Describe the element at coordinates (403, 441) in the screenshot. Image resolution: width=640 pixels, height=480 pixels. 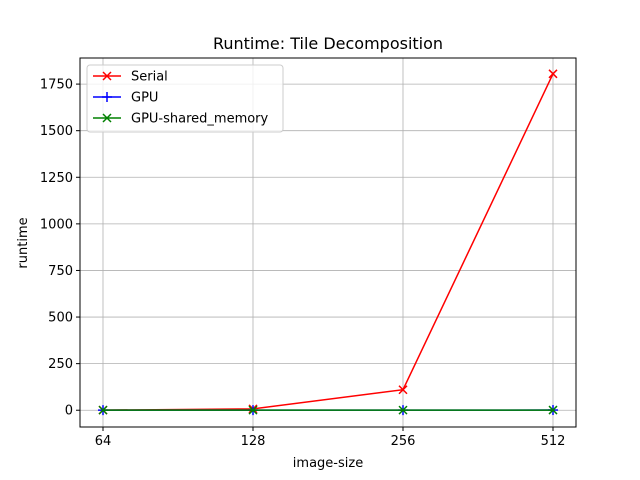
I see `x-tick-label: 256` at that location.